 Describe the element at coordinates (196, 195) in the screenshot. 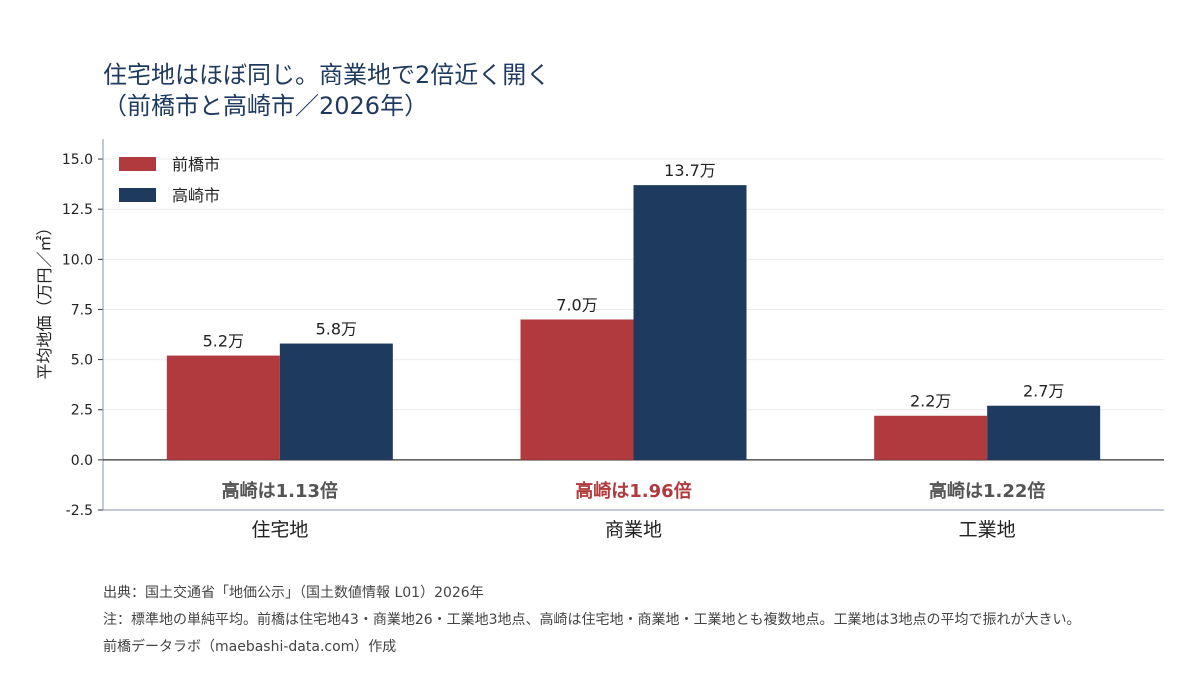

I see `legend-label: 高崎市` at that location.